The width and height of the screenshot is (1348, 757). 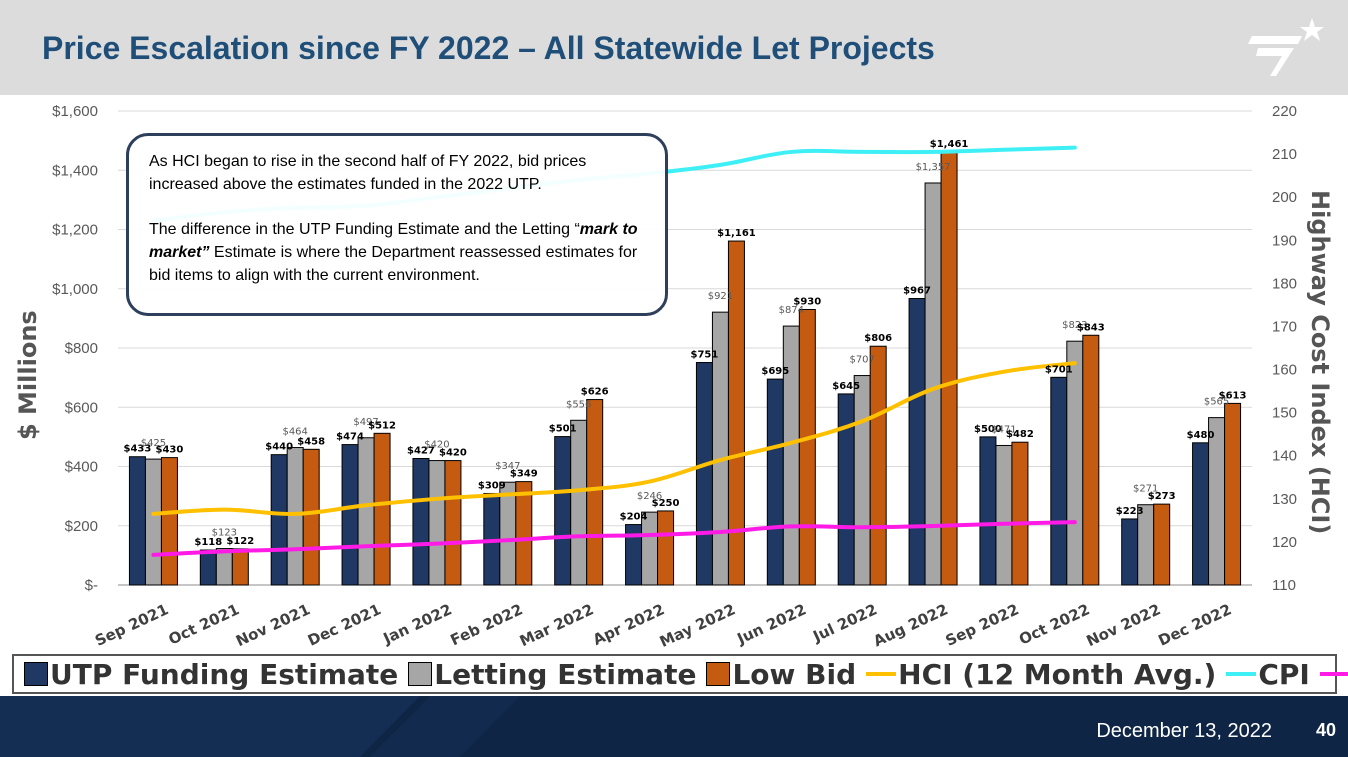 What do you see at coordinates (578, 404) in the screenshot?
I see `data-label-letting: $556` at bounding box center [578, 404].